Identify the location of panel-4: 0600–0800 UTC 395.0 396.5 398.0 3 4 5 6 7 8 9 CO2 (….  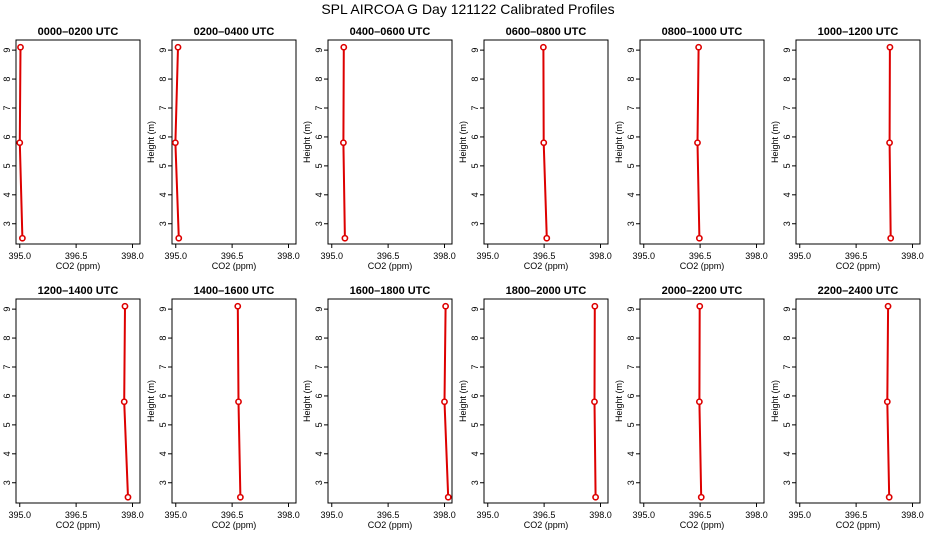
(535, 148).